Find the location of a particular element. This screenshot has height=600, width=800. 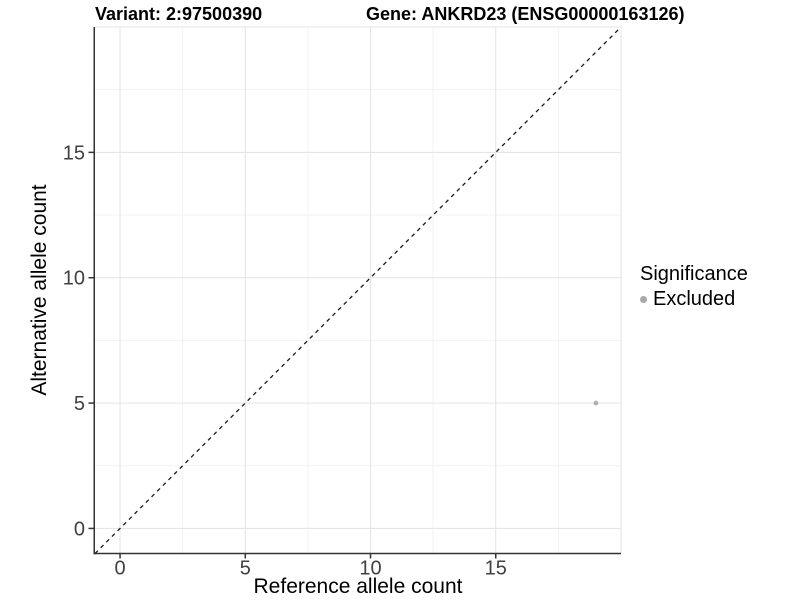

x-tick-label: 15 is located at coordinates (496, 569).